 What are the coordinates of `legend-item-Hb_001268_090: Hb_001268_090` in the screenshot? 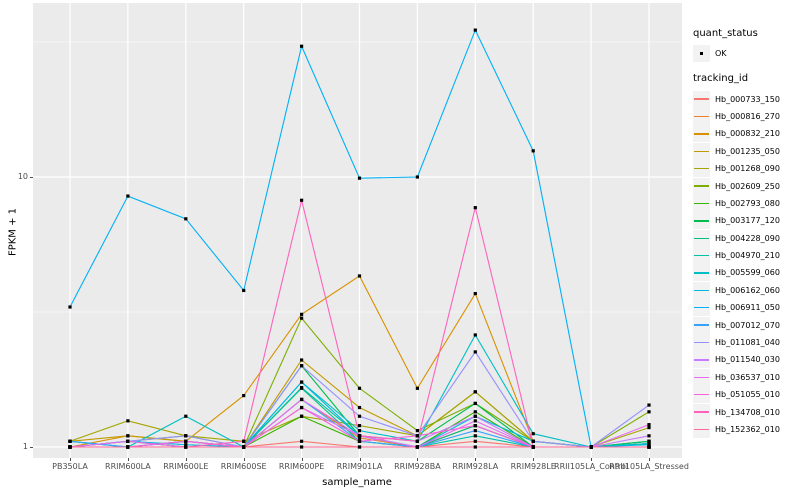 It's located at (746, 169).